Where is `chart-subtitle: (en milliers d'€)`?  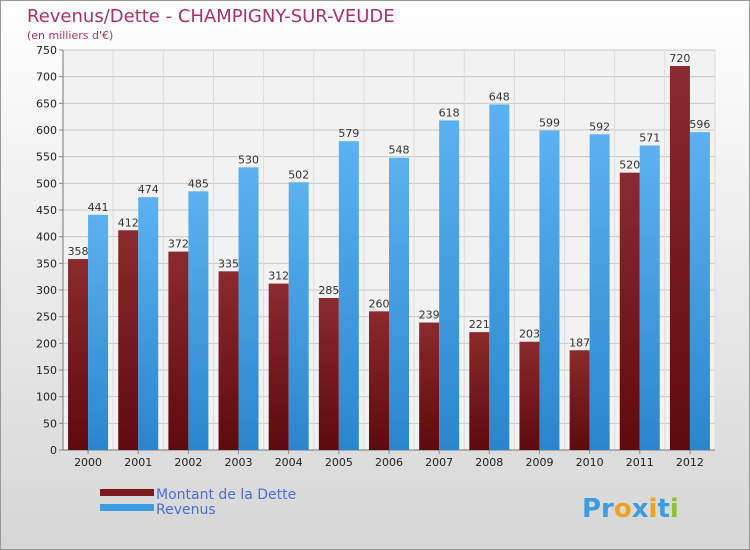 chart-subtitle: (en milliers d'€) is located at coordinates (70, 35).